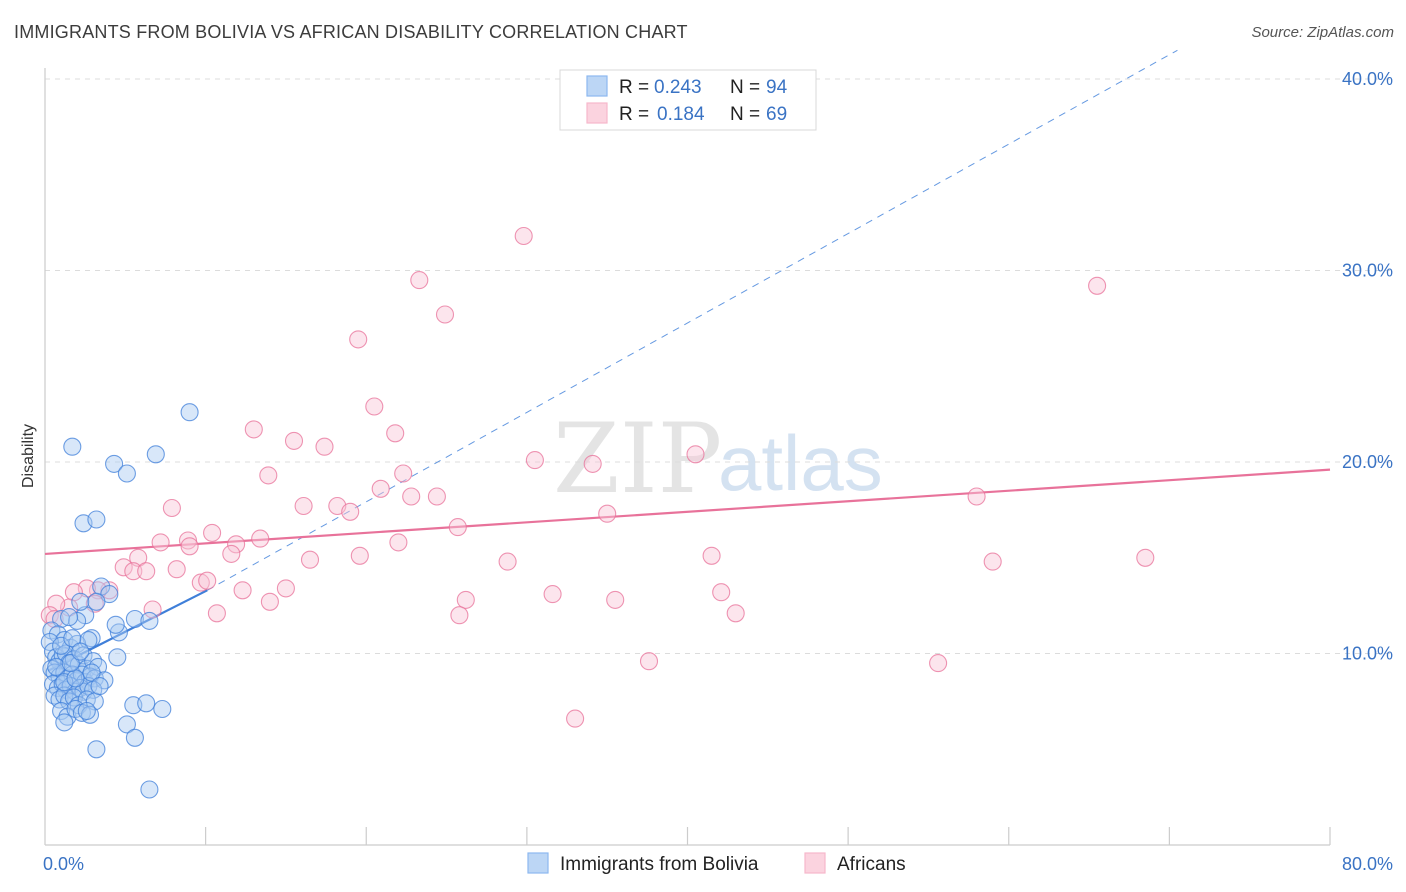  What do you see at coordinates (538, 863) in the screenshot?
I see `bottom-legend-swatch-bolivia` at bounding box center [538, 863].